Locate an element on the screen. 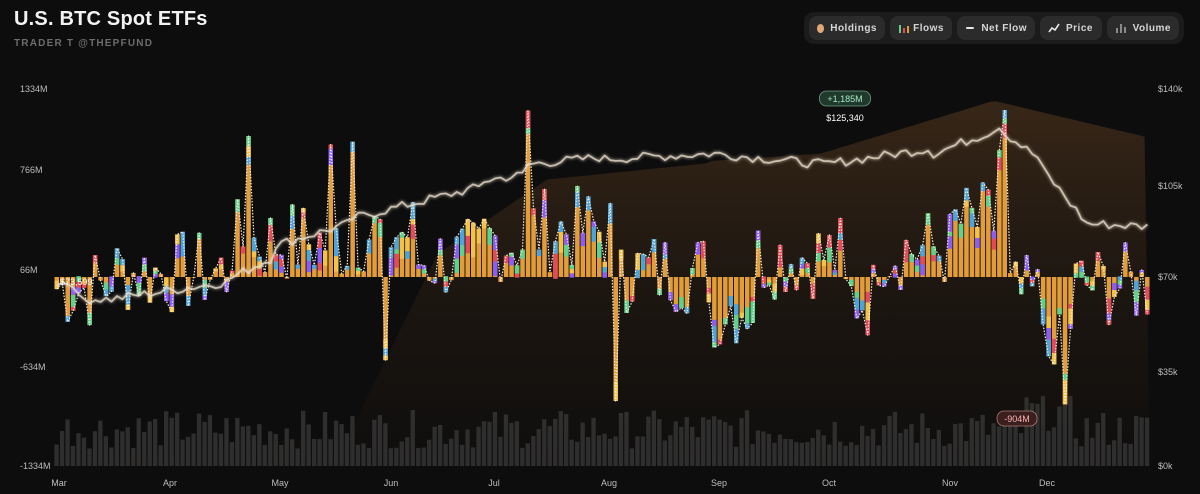 The image size is (1200, 494). net-flow-label: Net Flow is located at coordinates (1004, 28).